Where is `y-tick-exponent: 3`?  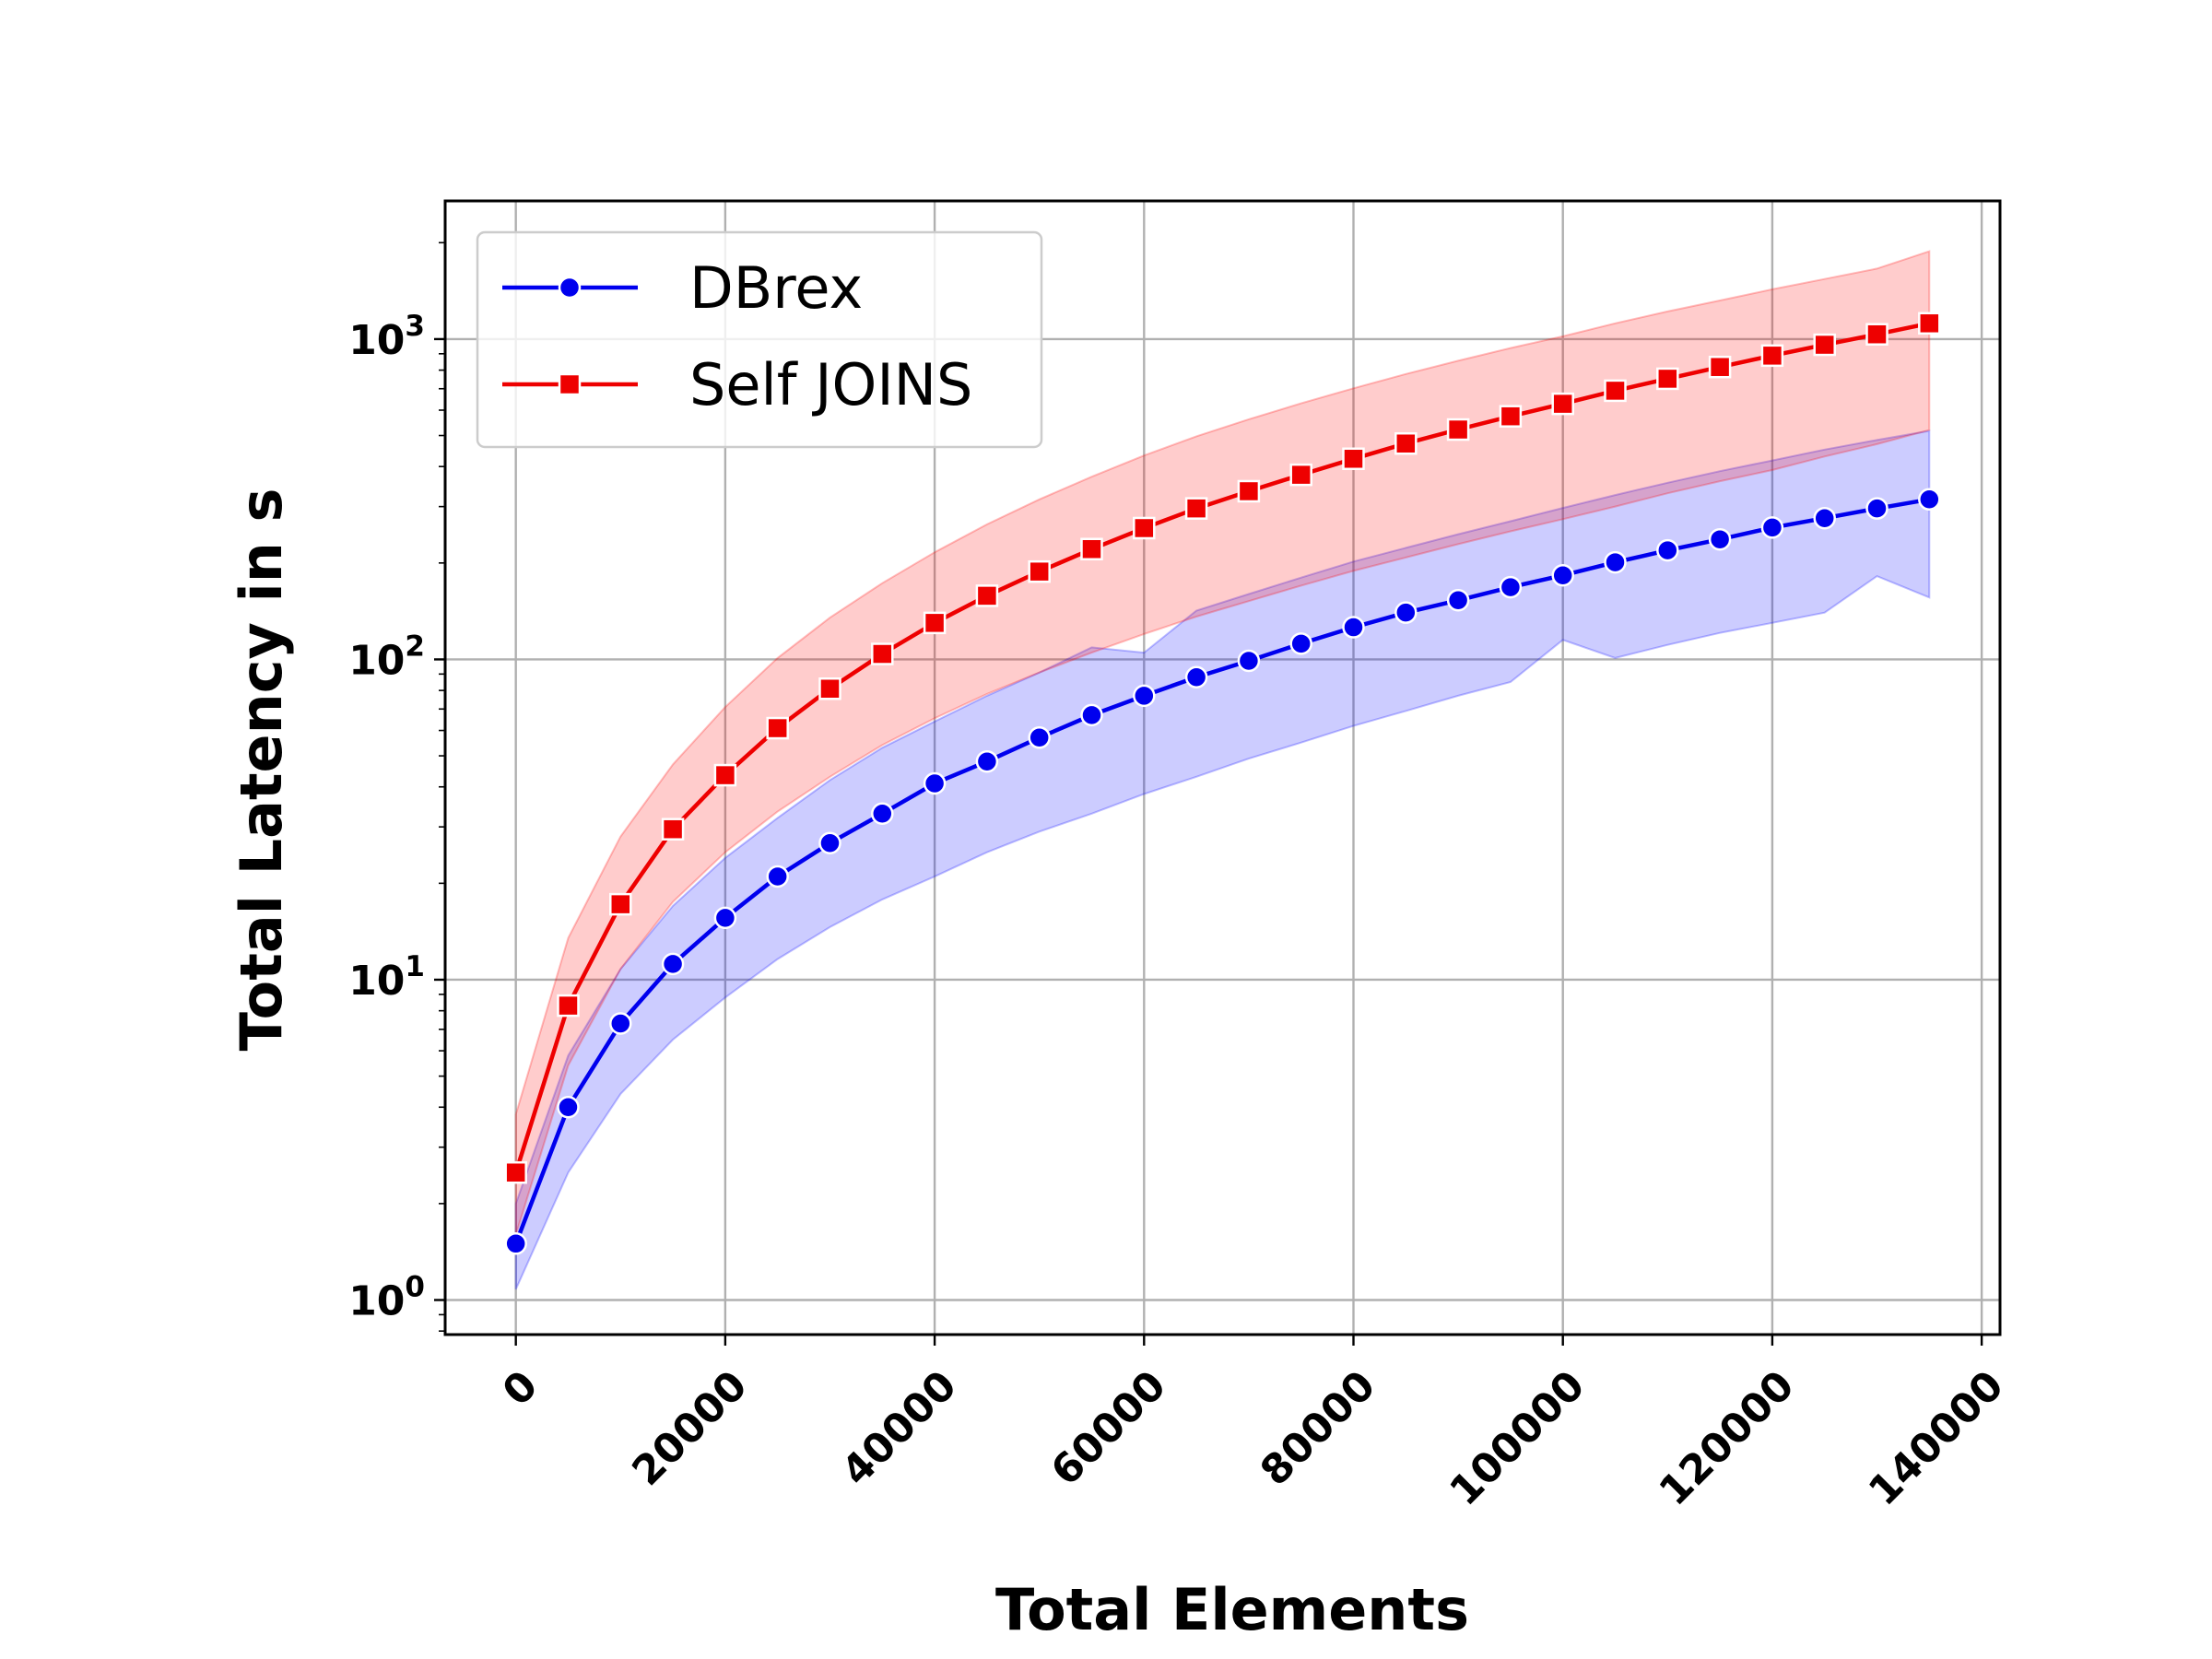 y-tick-exponent: 3 is located at coordinates (415, 326).